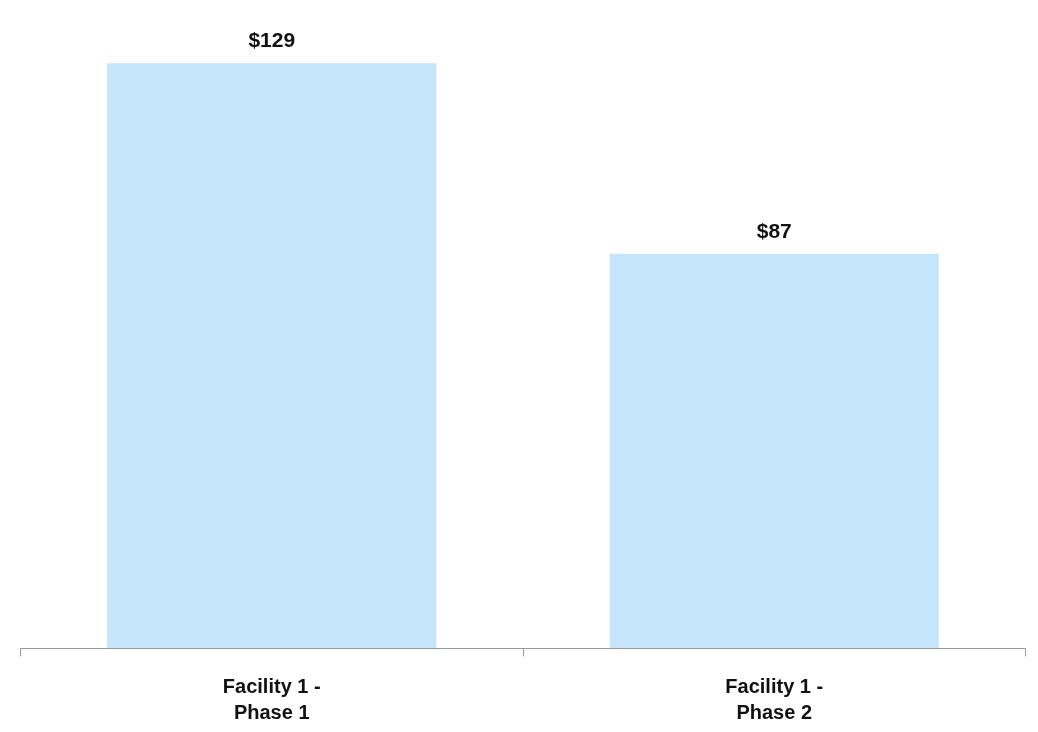 Image resolution: width=1038 pixels, height=732 pixels. I want to click on x-tick-label: Facility 1 - Phase 1, so click(271, 698).